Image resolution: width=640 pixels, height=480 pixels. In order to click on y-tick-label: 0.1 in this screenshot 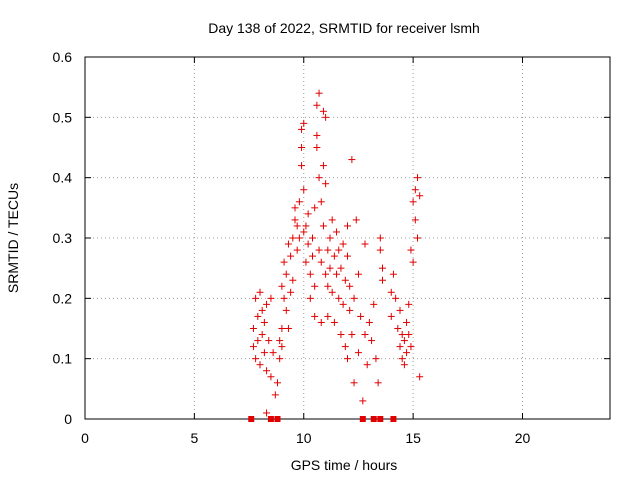, I will do `click(63, 359)`.